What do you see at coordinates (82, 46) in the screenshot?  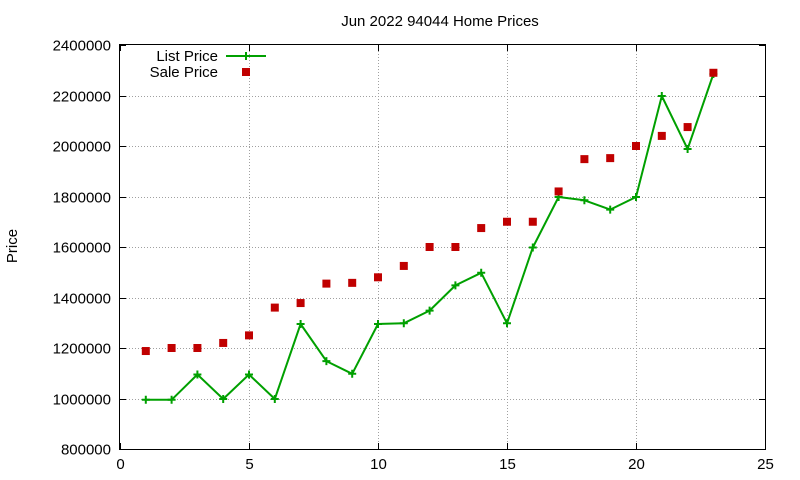 I see `y-tick-label: 2400000` at bounding box center [82, 46].